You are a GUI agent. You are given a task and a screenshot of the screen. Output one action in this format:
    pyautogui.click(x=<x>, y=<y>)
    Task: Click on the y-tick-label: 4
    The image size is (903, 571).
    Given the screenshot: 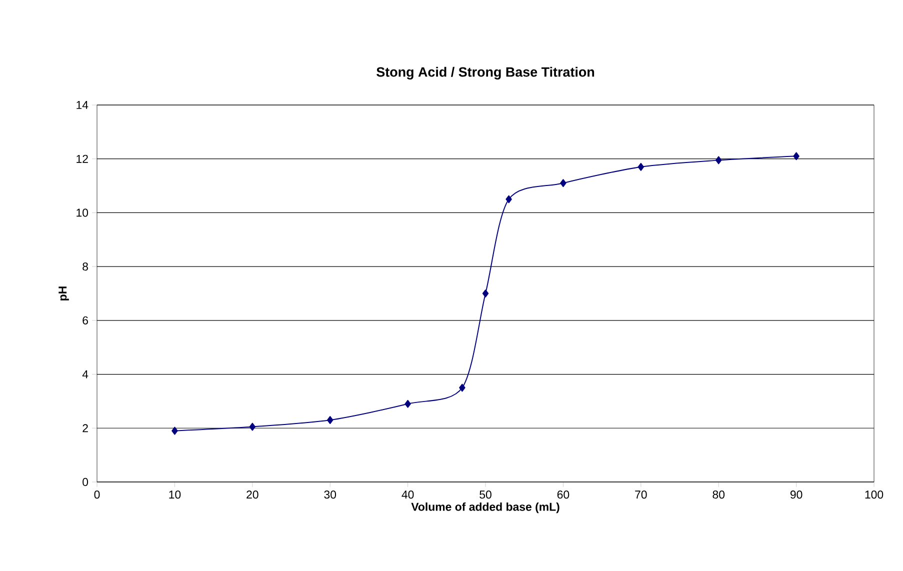 What is the action you would take?
    pyautogui.click(x=85, y=374)
    